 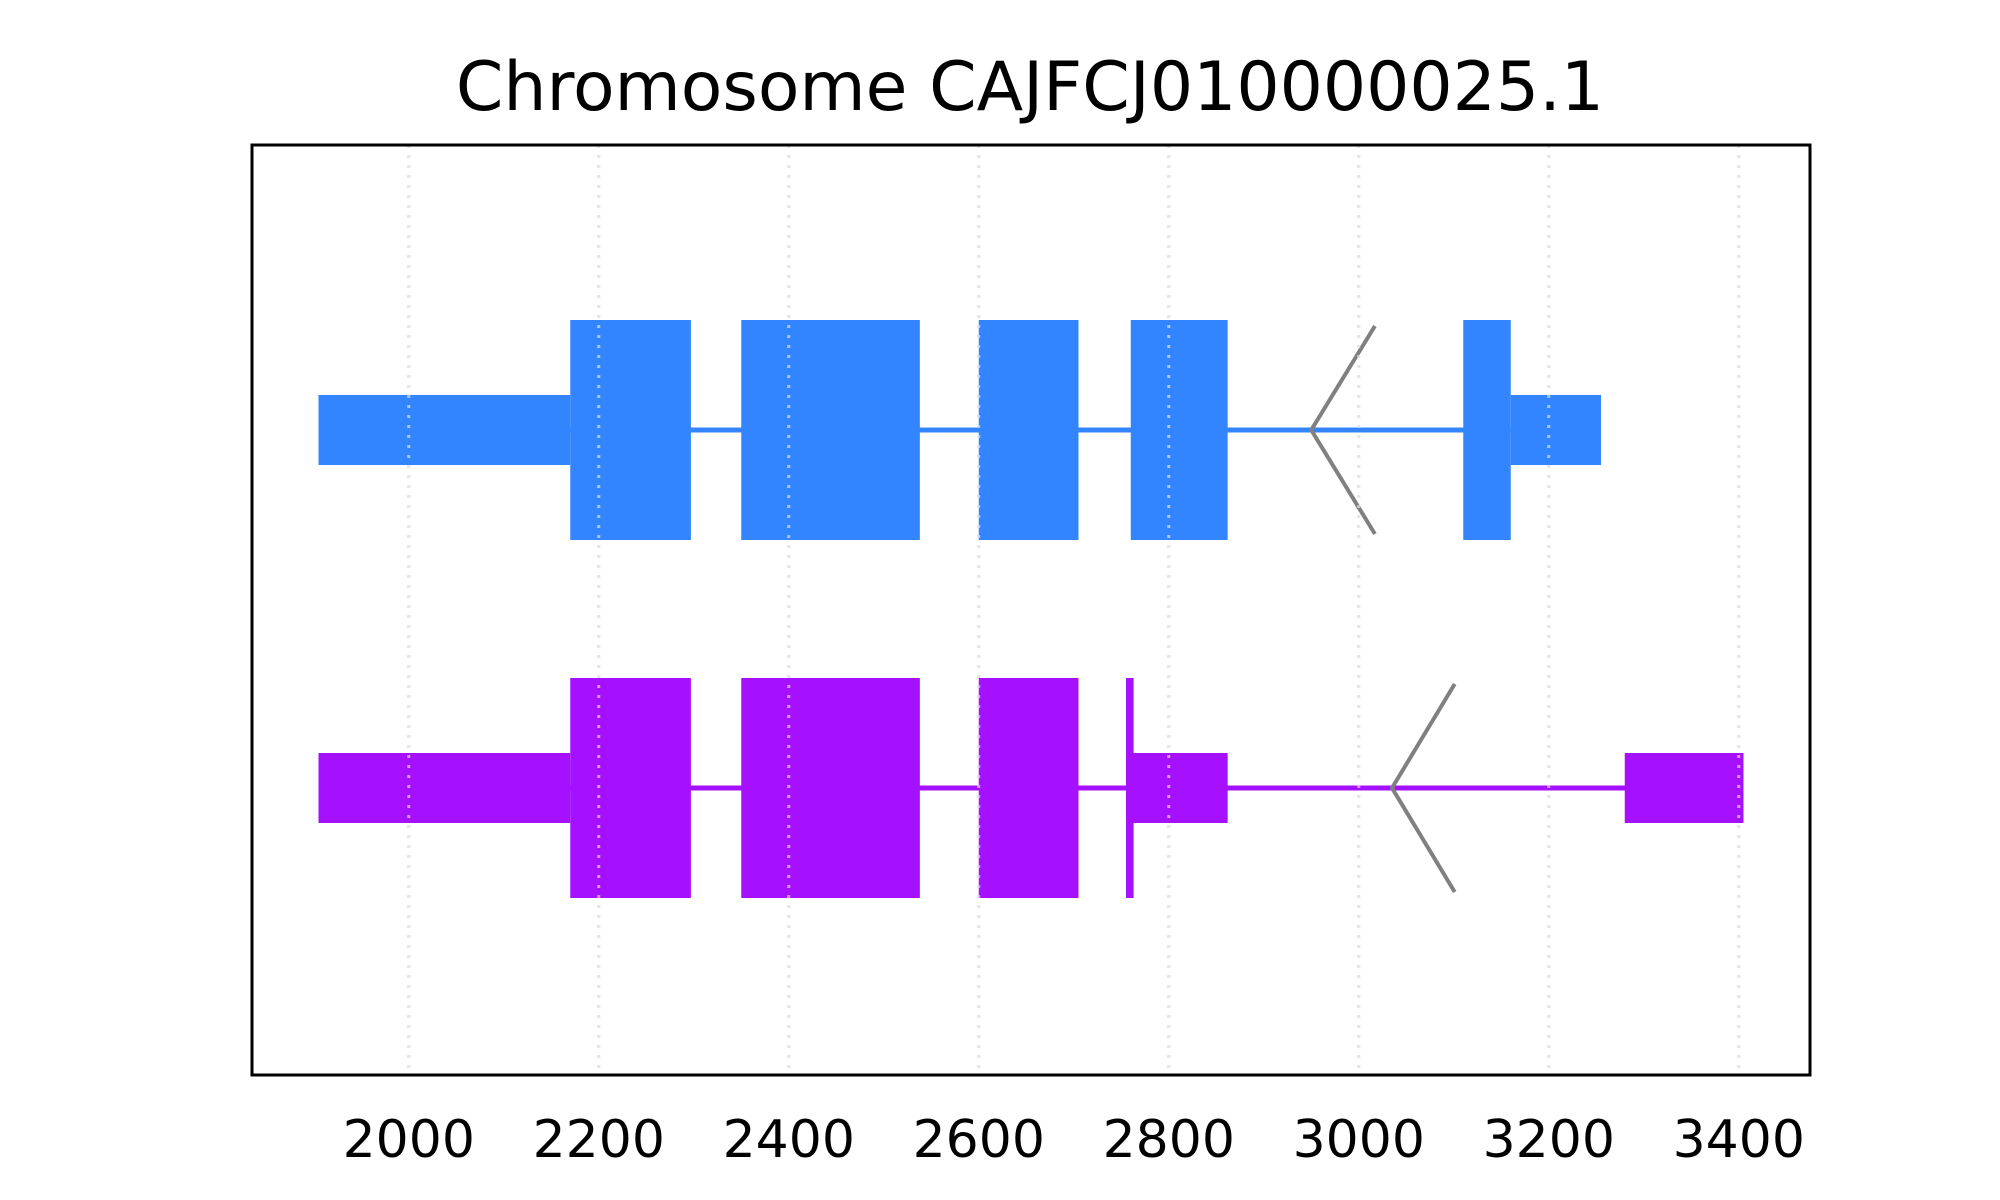 What do you see at coordinates (979, 1140) in the screenshot?
I see `x-tick-label-2600: 2600` at bounding box center [979, 1140].